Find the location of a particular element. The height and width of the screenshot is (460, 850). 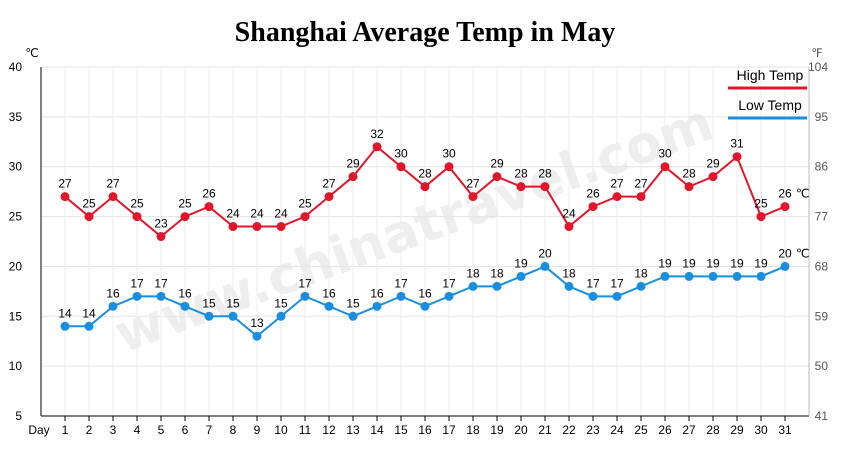

legend: High Temp Low Temp is located at coordinates (767, 93).